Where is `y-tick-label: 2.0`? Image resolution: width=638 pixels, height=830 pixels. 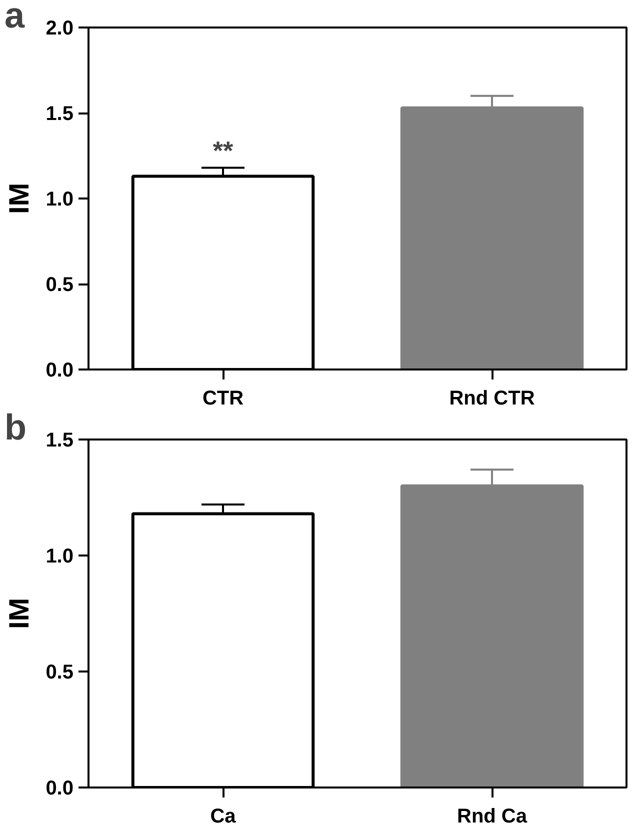 y-tick-label: 2.0 is located at coordinates (60, 29).